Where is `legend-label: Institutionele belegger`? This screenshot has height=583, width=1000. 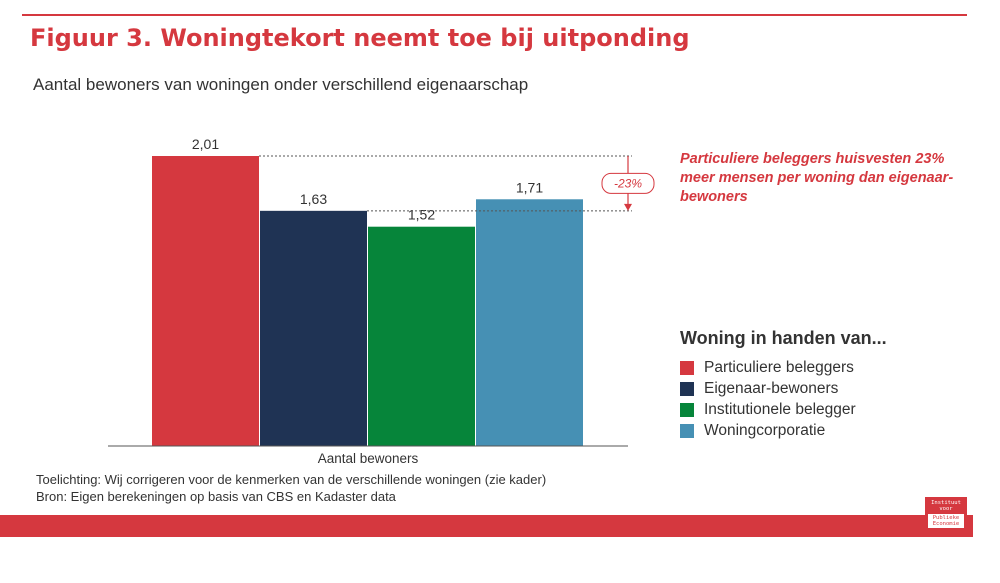 legend-label: Institutionele belegger is located at coordinates (780, 409).